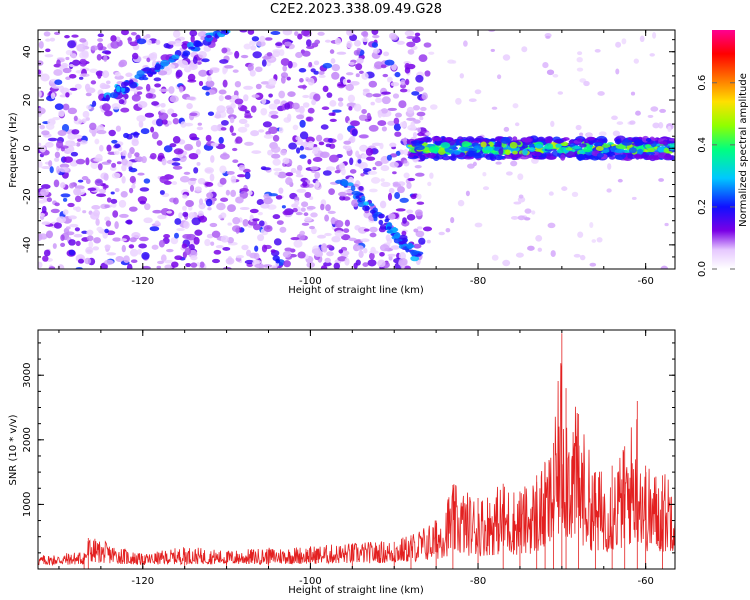 This screenshot has width=750, height=600. Describe the element at coordinates (702, 269) in the screenshot. I see `colorbar-tick-label: 0.0` at that location.